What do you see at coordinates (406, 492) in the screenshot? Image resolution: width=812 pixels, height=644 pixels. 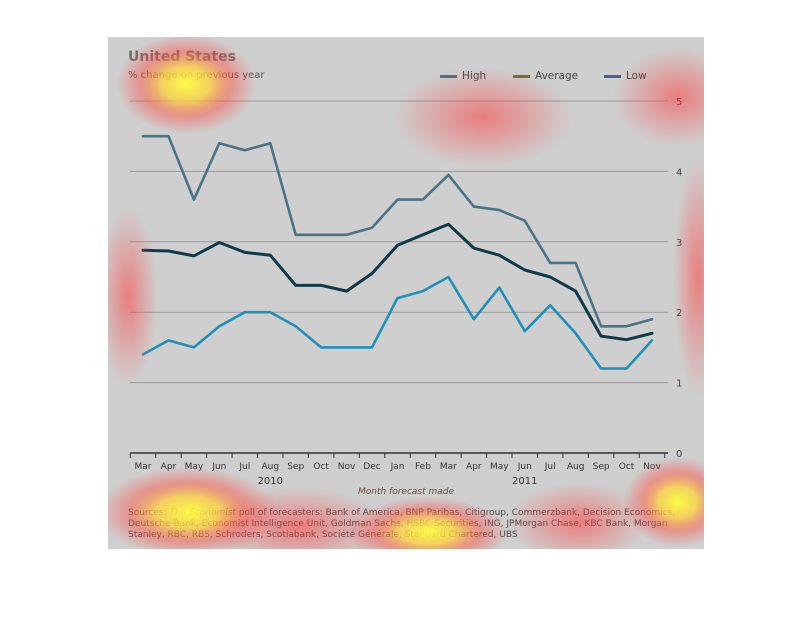 I see `x-axis-label: Month forecast made` at bounding box center [406, 492].